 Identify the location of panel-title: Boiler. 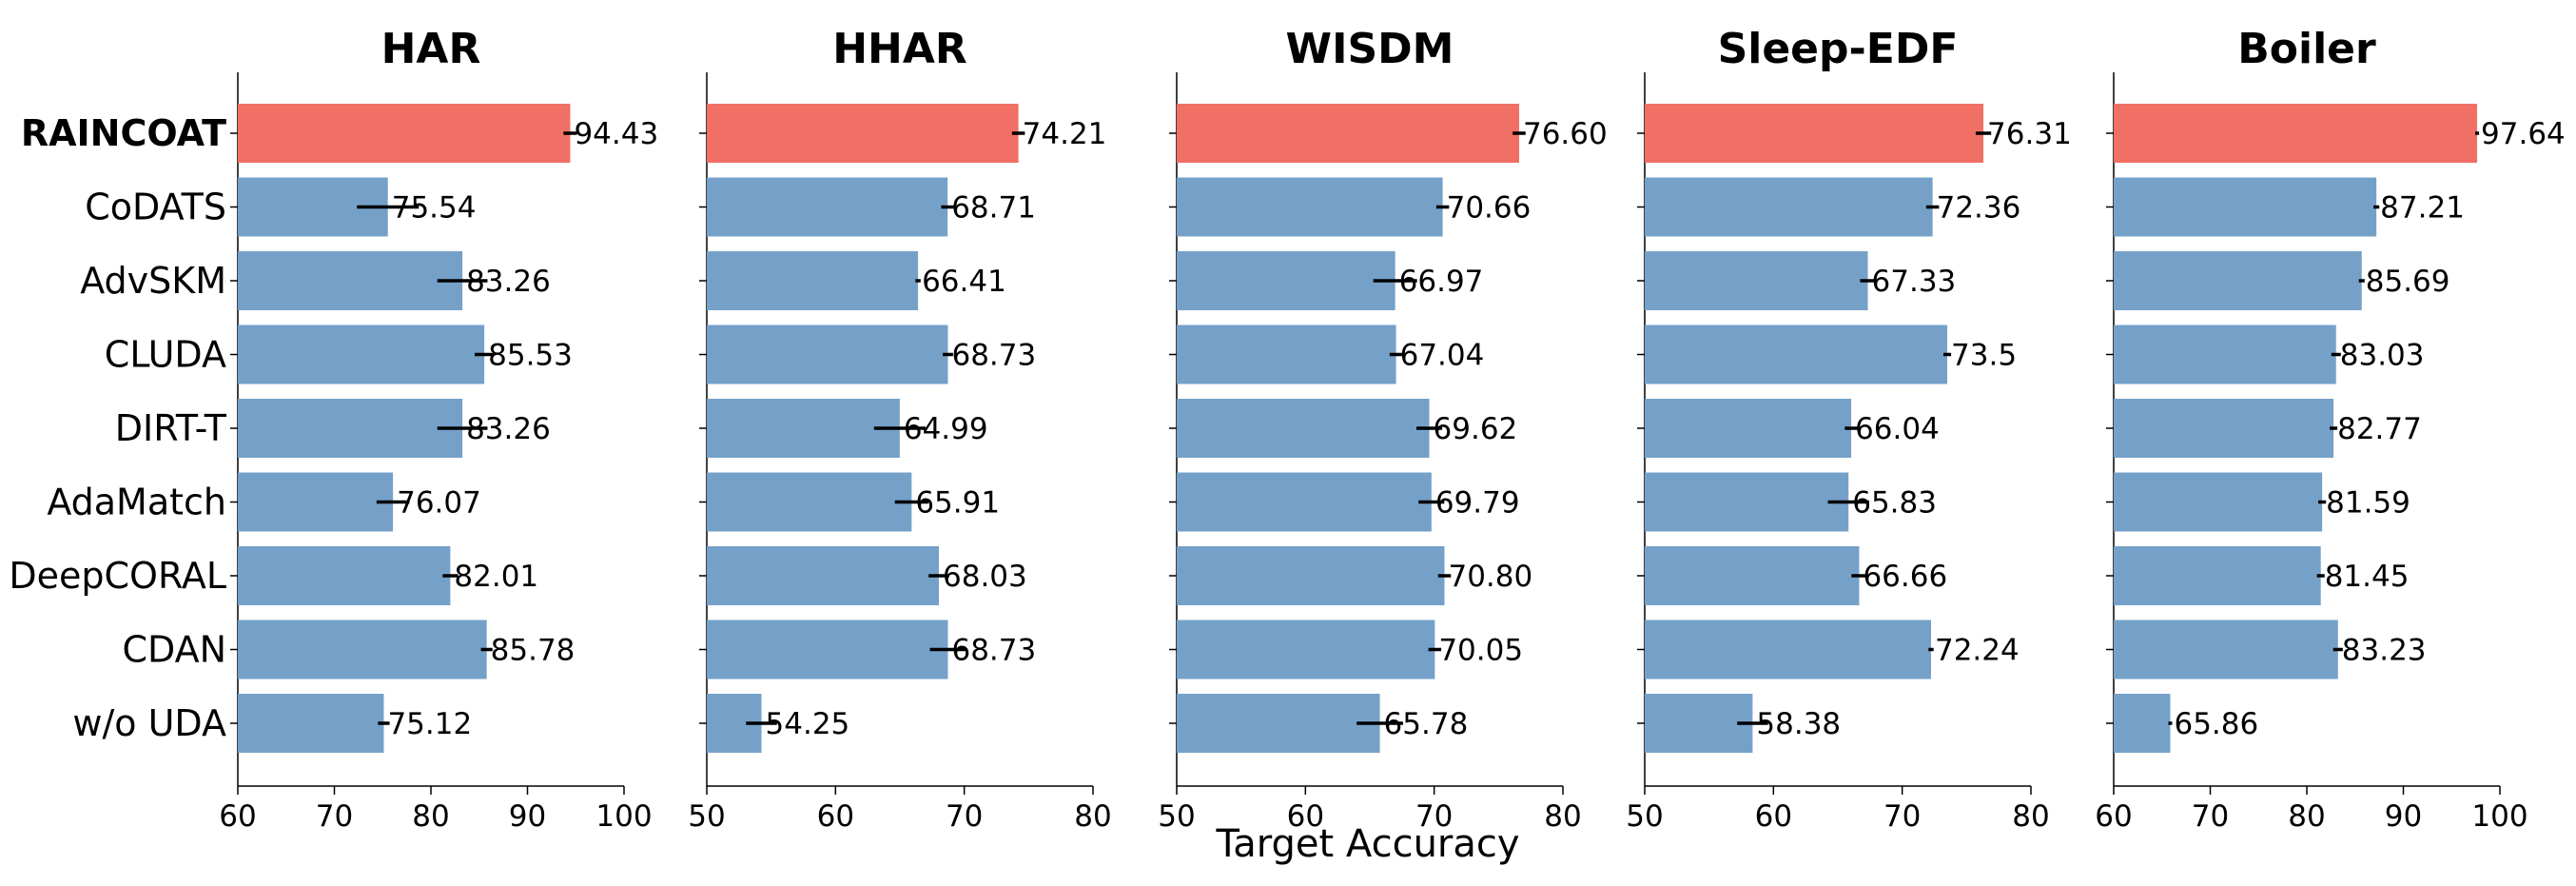
(2306, 49).